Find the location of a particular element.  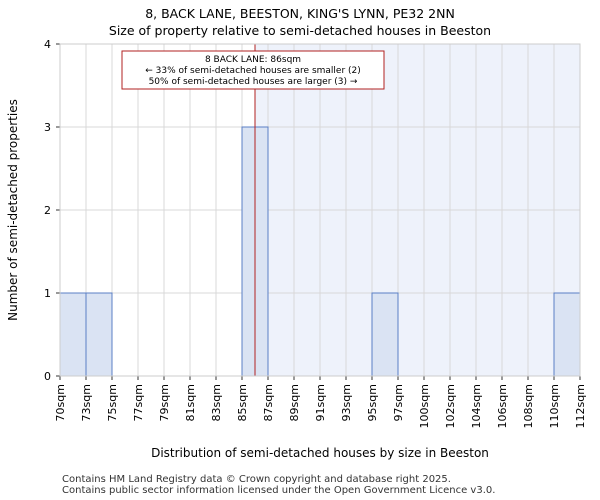

x-tick-label: 83sqm is located at coordinates (216, 402).